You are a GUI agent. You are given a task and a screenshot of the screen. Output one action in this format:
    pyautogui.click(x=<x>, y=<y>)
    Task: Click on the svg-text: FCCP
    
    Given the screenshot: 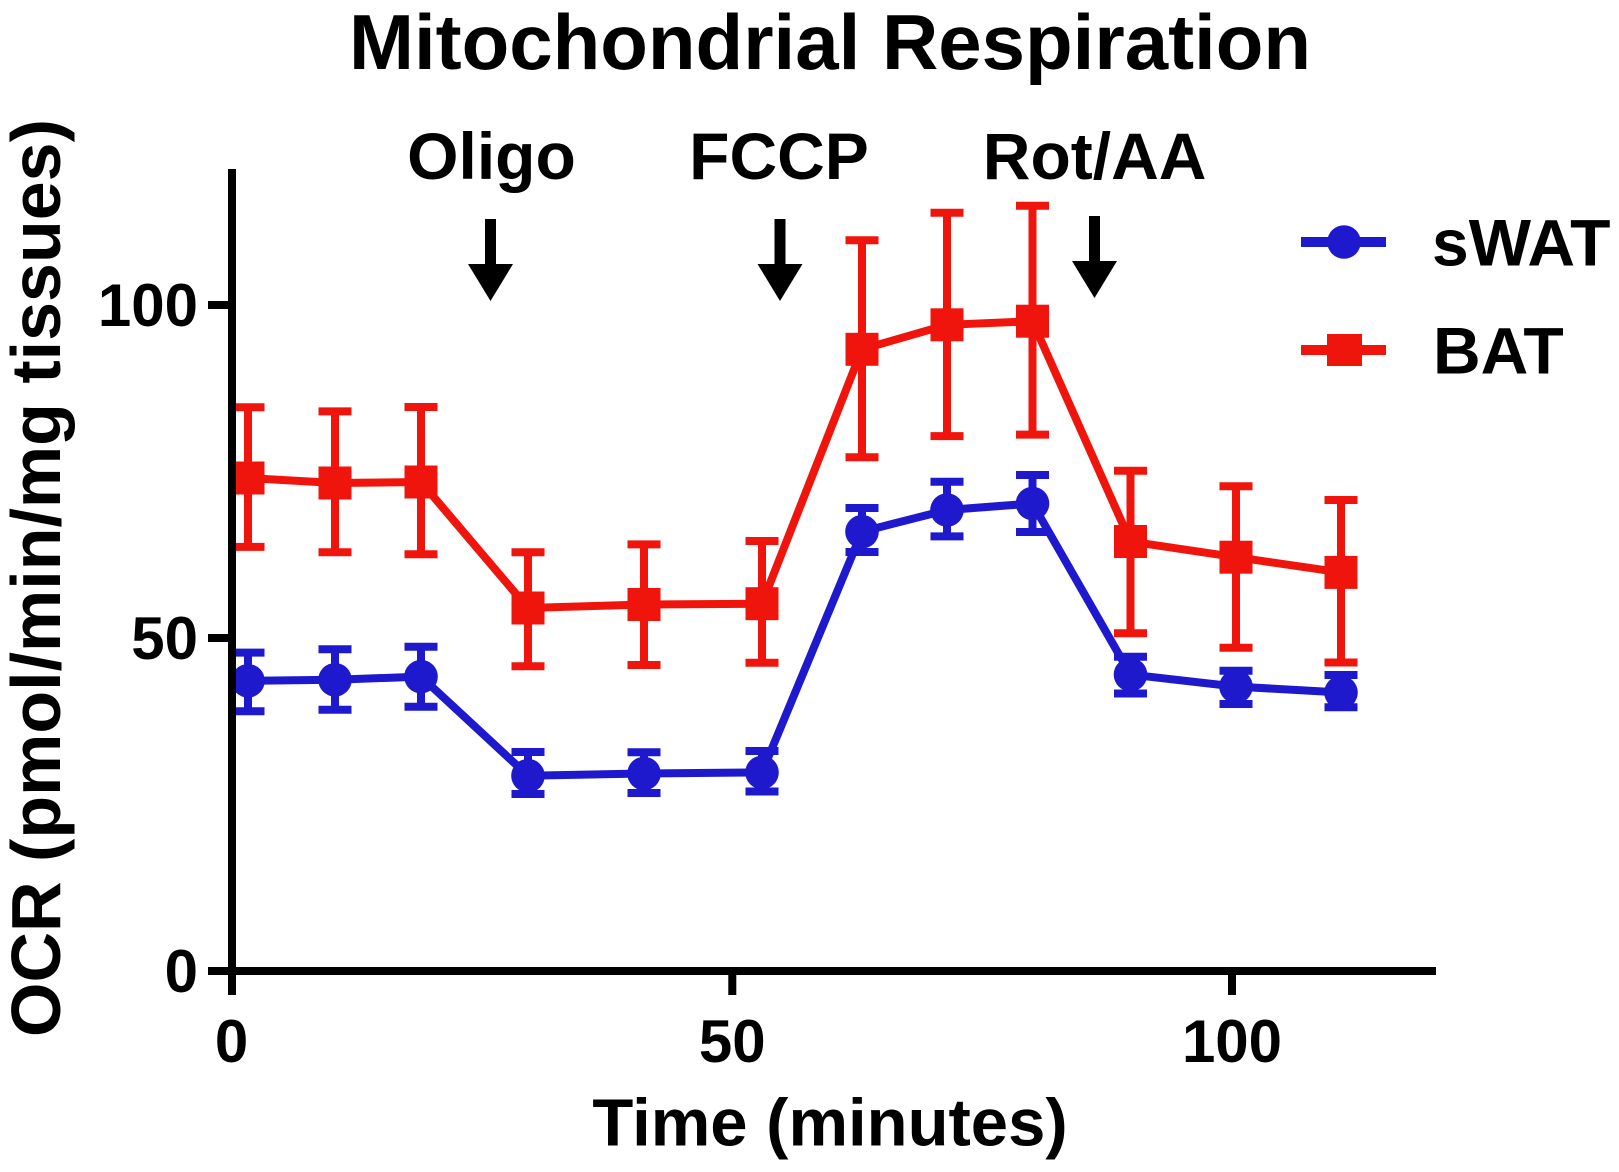 What is the action you would take?
    pyautogui.click(x=779, y=156)
    